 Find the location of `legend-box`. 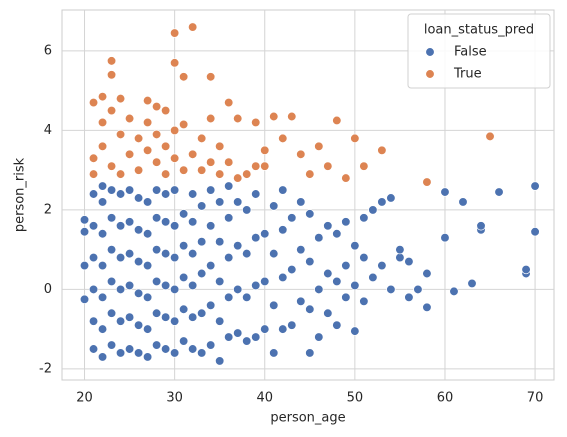

legend-box is located at coordinates (479, 51).